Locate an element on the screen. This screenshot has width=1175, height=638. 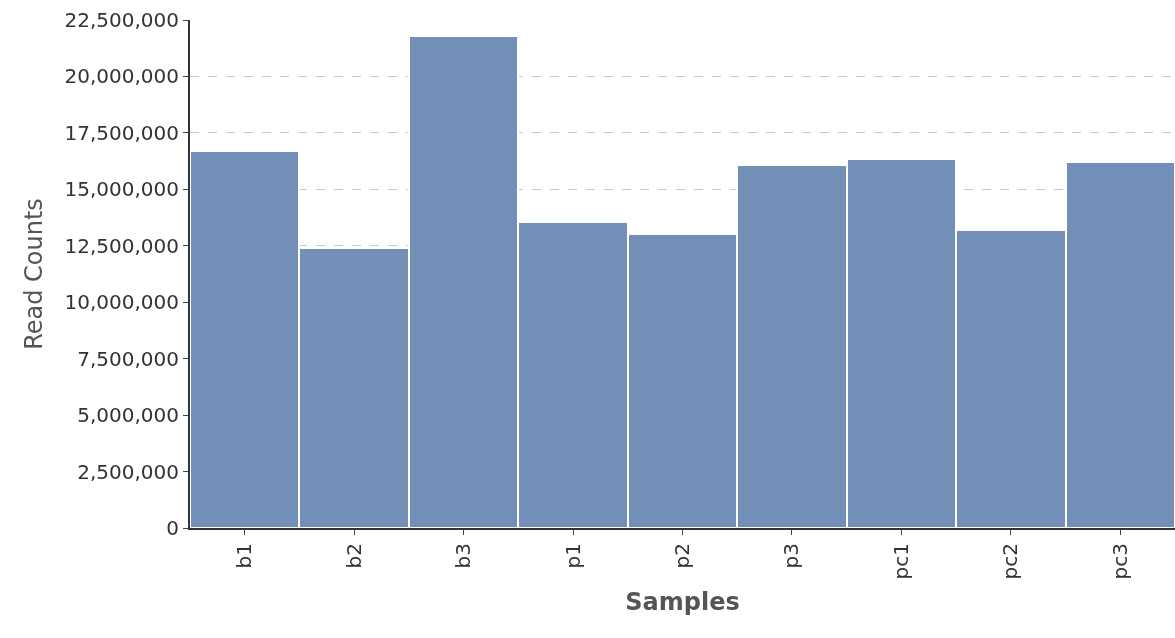
y-tick-label: 17,500,000 is located at coordinates (121, 132).